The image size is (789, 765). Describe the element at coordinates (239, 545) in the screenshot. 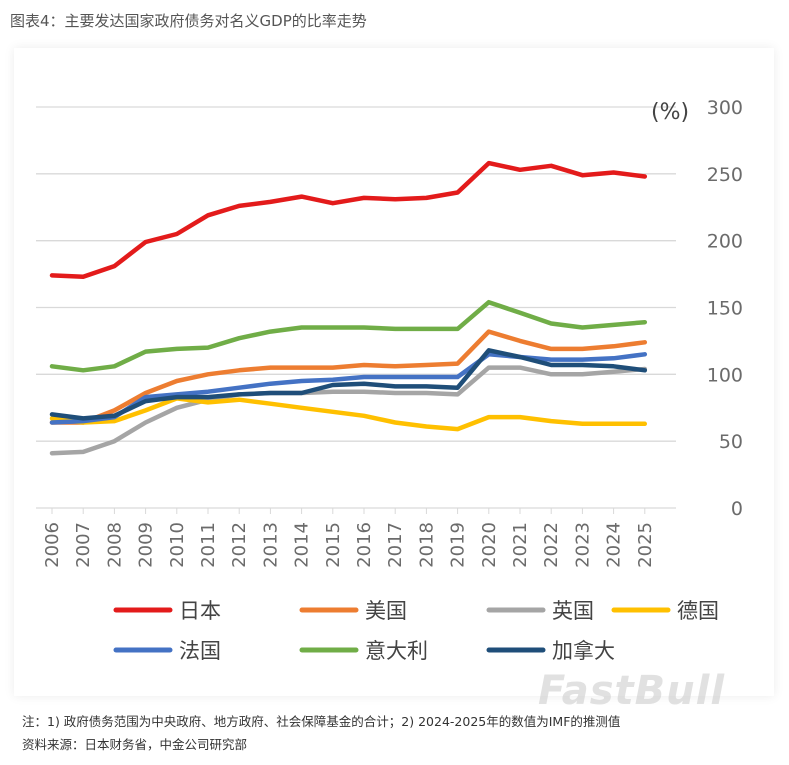

I see `x-tick-label: 2012` at that location.